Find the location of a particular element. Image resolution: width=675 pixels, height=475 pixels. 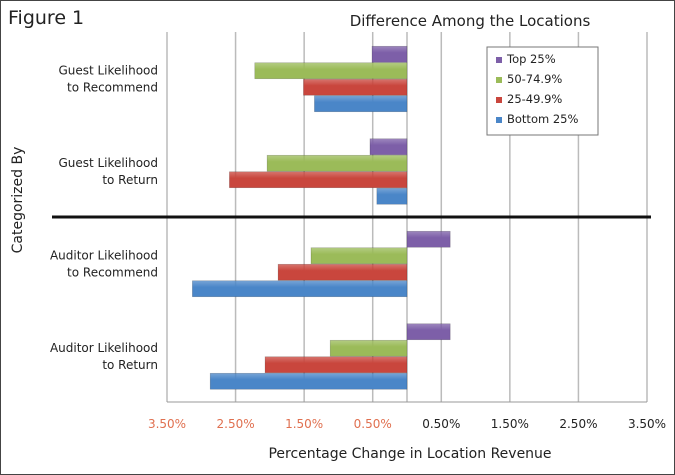

figure-label: Figure 1 is located at coordinates (46, 18).